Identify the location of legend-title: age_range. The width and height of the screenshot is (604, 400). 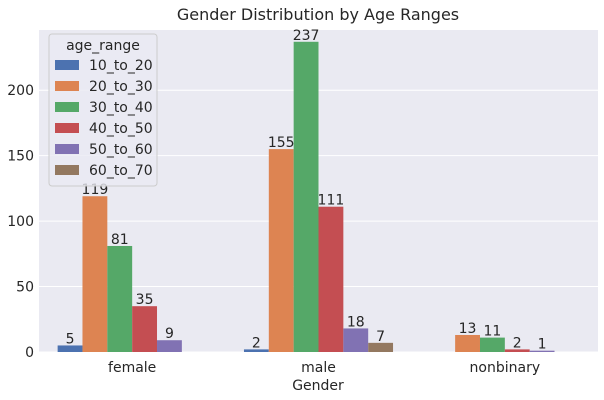
(103, 46).